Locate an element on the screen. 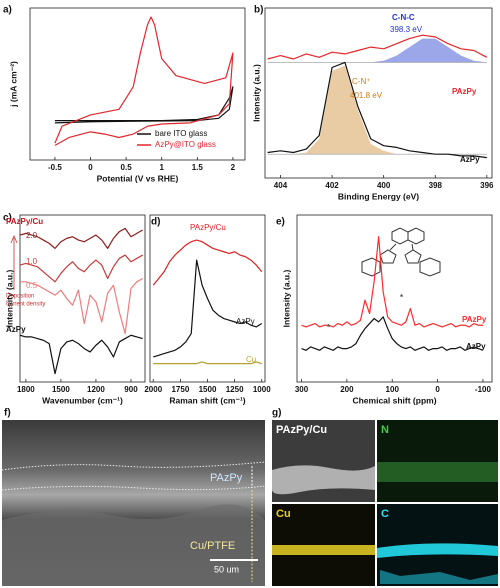 This screenshot has width=500, height=588. x-axis-title: Potential (V vs RHE) is located at coordinates (138, 178).